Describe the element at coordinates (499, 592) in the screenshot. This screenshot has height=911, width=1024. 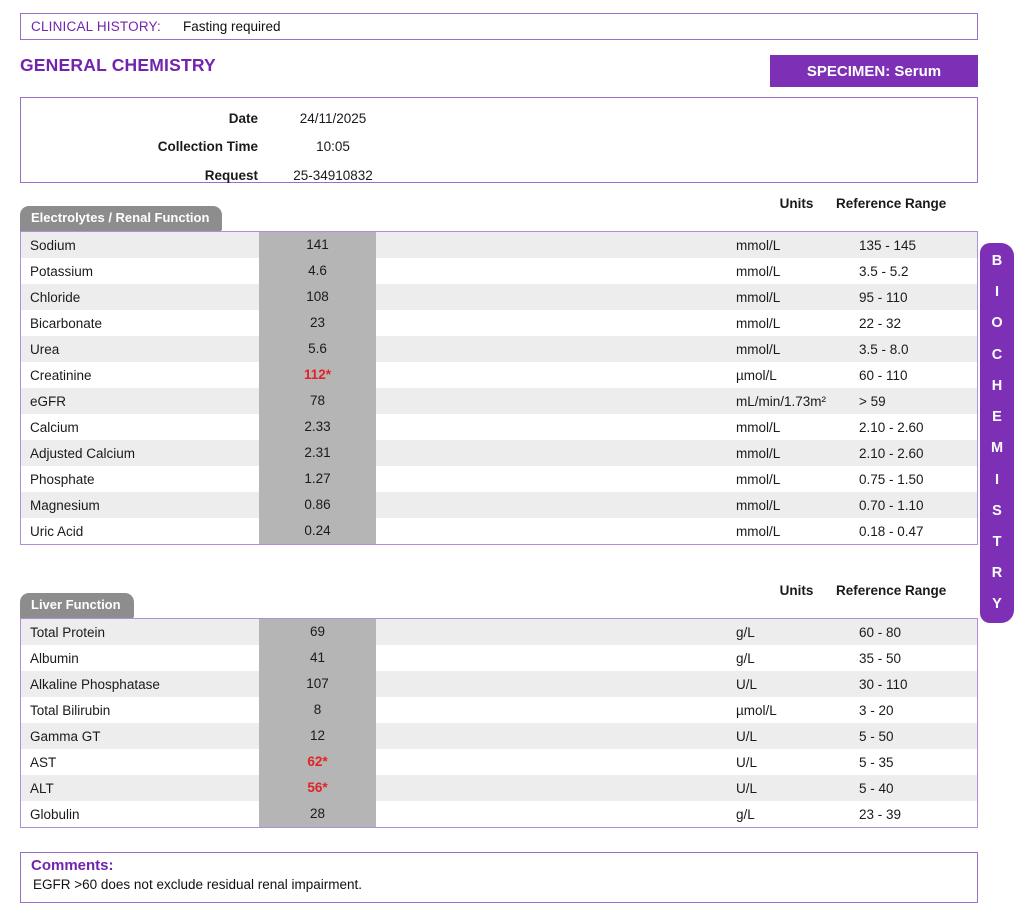
I see `column-headers: Units Reference Range` at that location.